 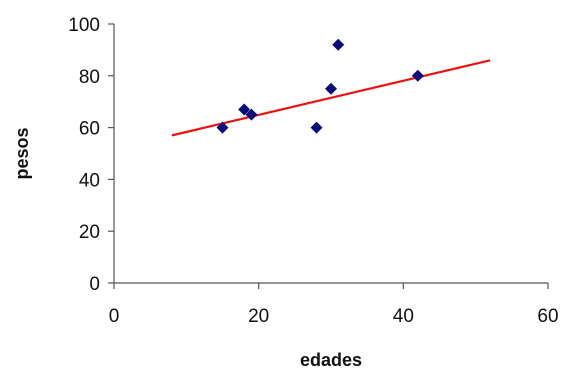 I want to click on trendline, so click(x=331, y=98).